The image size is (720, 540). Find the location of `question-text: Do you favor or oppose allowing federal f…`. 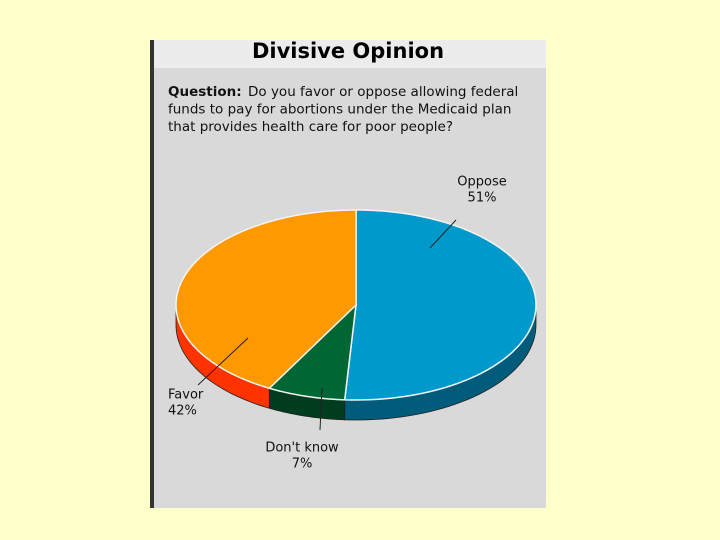

question-text: Do you favor or oppose allowing federal f… is located at coordinates (343, 109).